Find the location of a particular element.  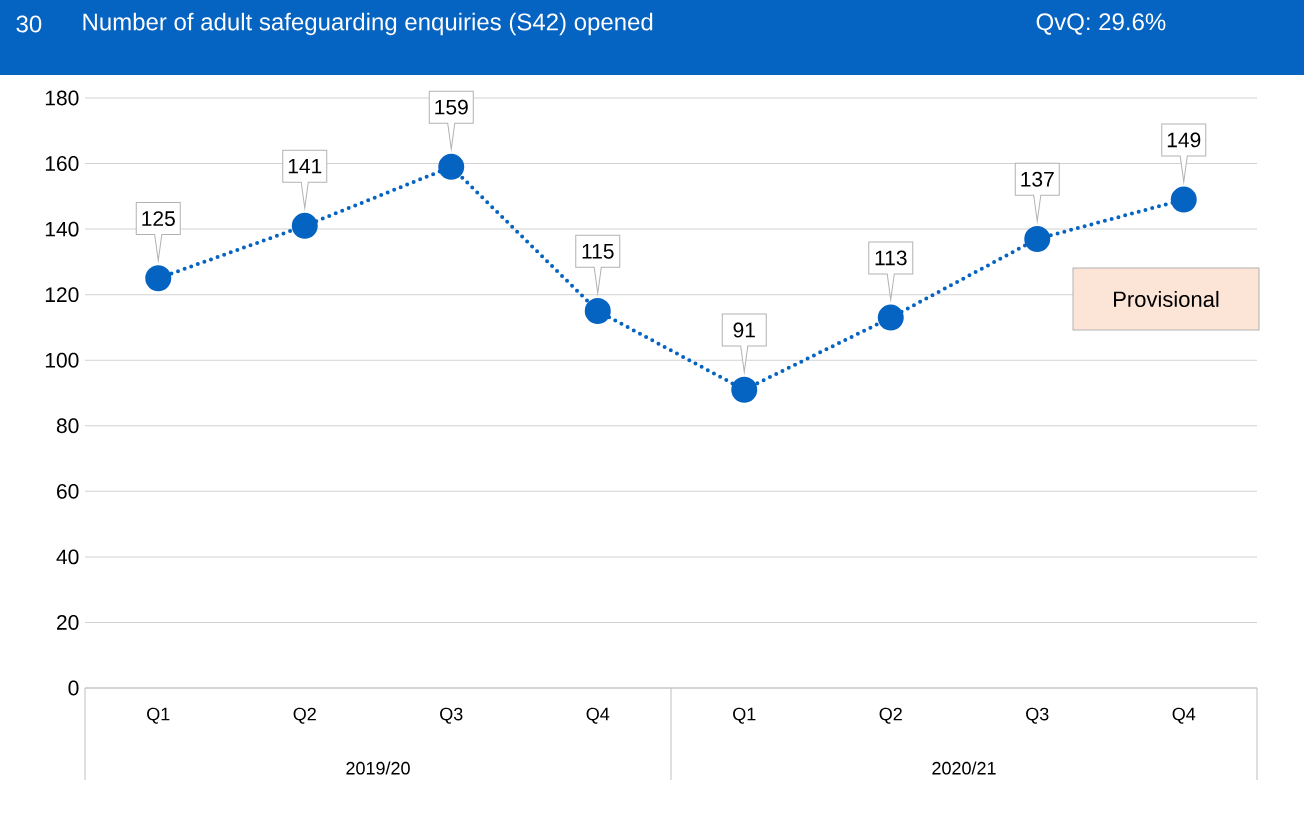

chart-title: Number of adult safeguarding enquiries (S42) opened is located at coordinates (368, 24).